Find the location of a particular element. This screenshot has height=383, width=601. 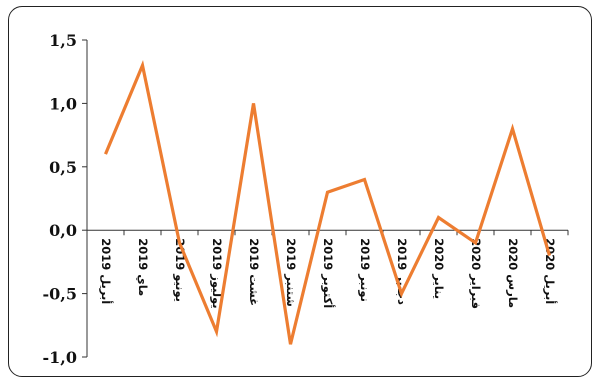

y-tick-label: 0,5 is located at coordinates (63, 167).